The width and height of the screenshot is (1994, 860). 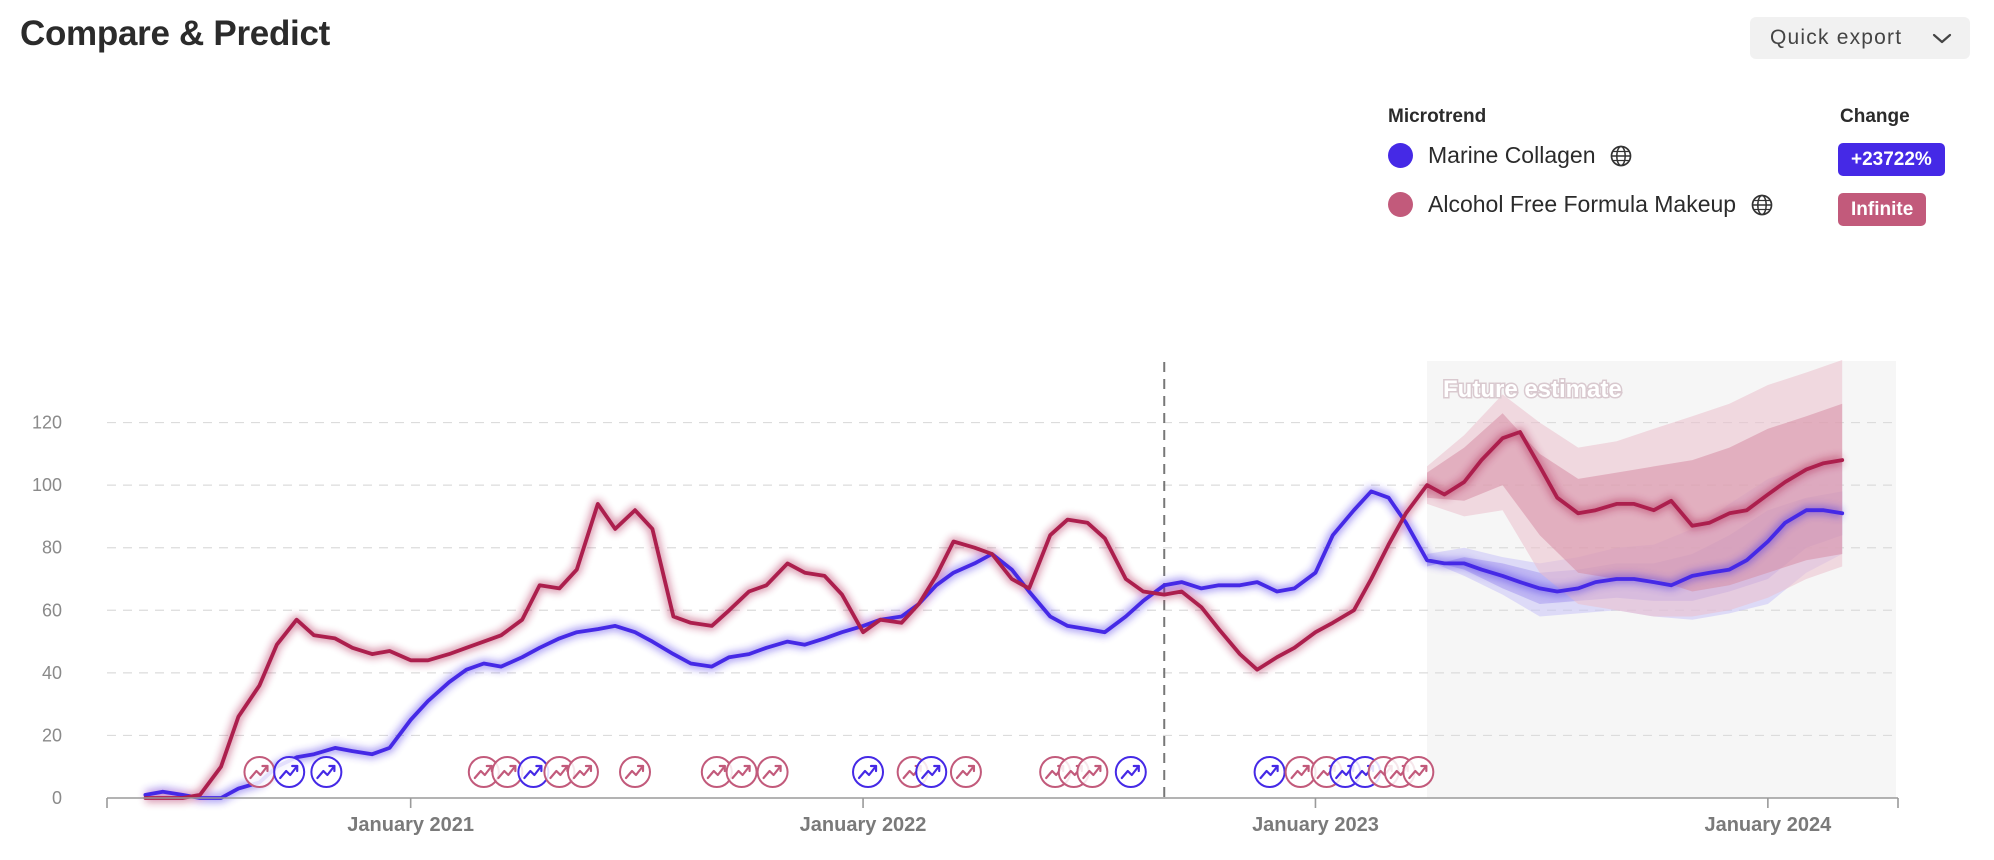 What do you see at coordinates (175, 33) in the screenshot?
I see `page-title: Compare & Predict` at bounding box center [175, 33].